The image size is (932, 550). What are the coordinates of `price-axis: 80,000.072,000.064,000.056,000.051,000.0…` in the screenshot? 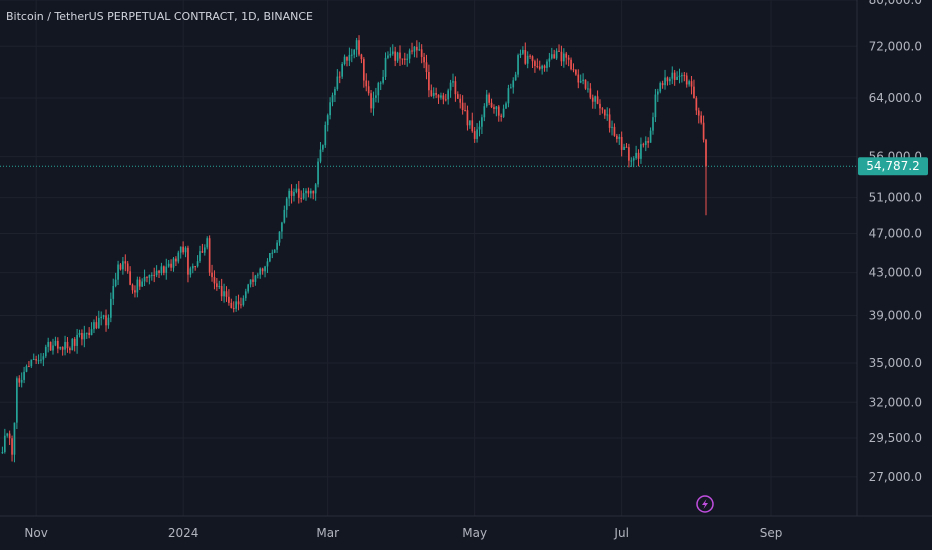 It's located at (895, 242).